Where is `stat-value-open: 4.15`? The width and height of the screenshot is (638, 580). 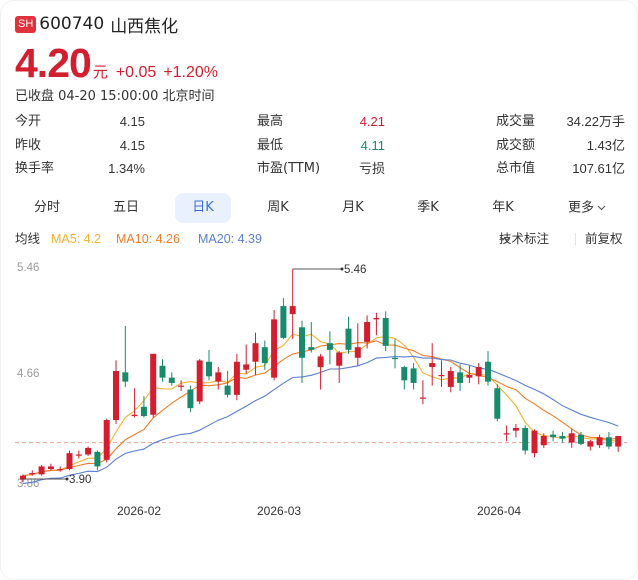
stat-value-open: 4.15 is located at coordinates (132, 121).